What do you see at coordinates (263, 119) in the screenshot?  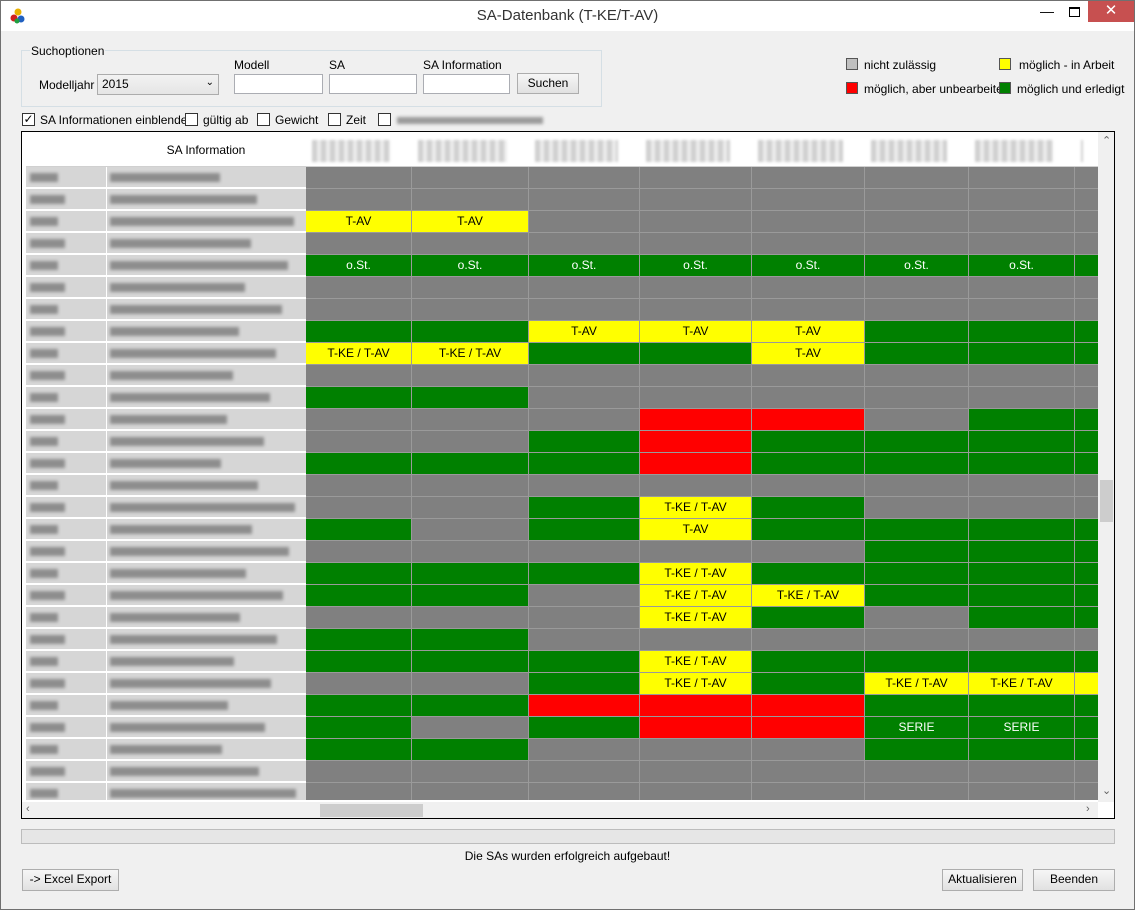 I see `weight-checkbox` at bounding box center [263, 119].